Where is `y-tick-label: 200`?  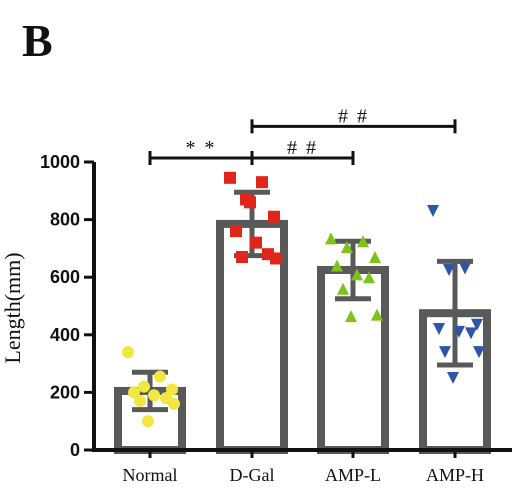
y-tick-label: 200 is located at coordinates (65, 392).